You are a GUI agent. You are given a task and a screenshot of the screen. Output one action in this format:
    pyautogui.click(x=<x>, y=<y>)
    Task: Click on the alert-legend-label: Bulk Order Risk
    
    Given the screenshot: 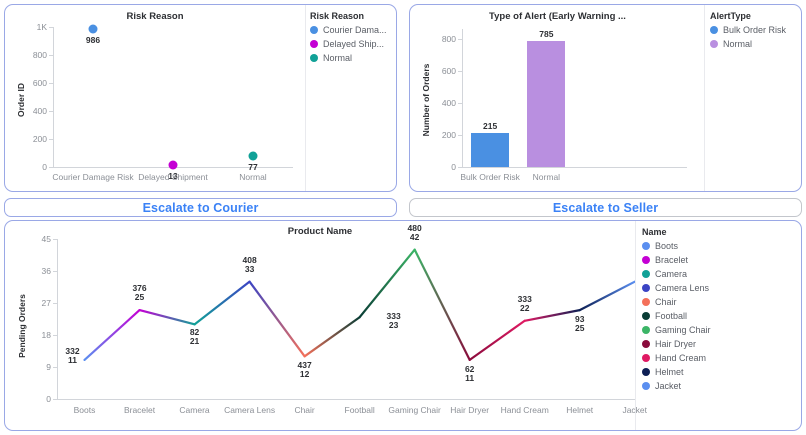 What is the action you would take?
    pyautogui.click(x=755, y=30)
    